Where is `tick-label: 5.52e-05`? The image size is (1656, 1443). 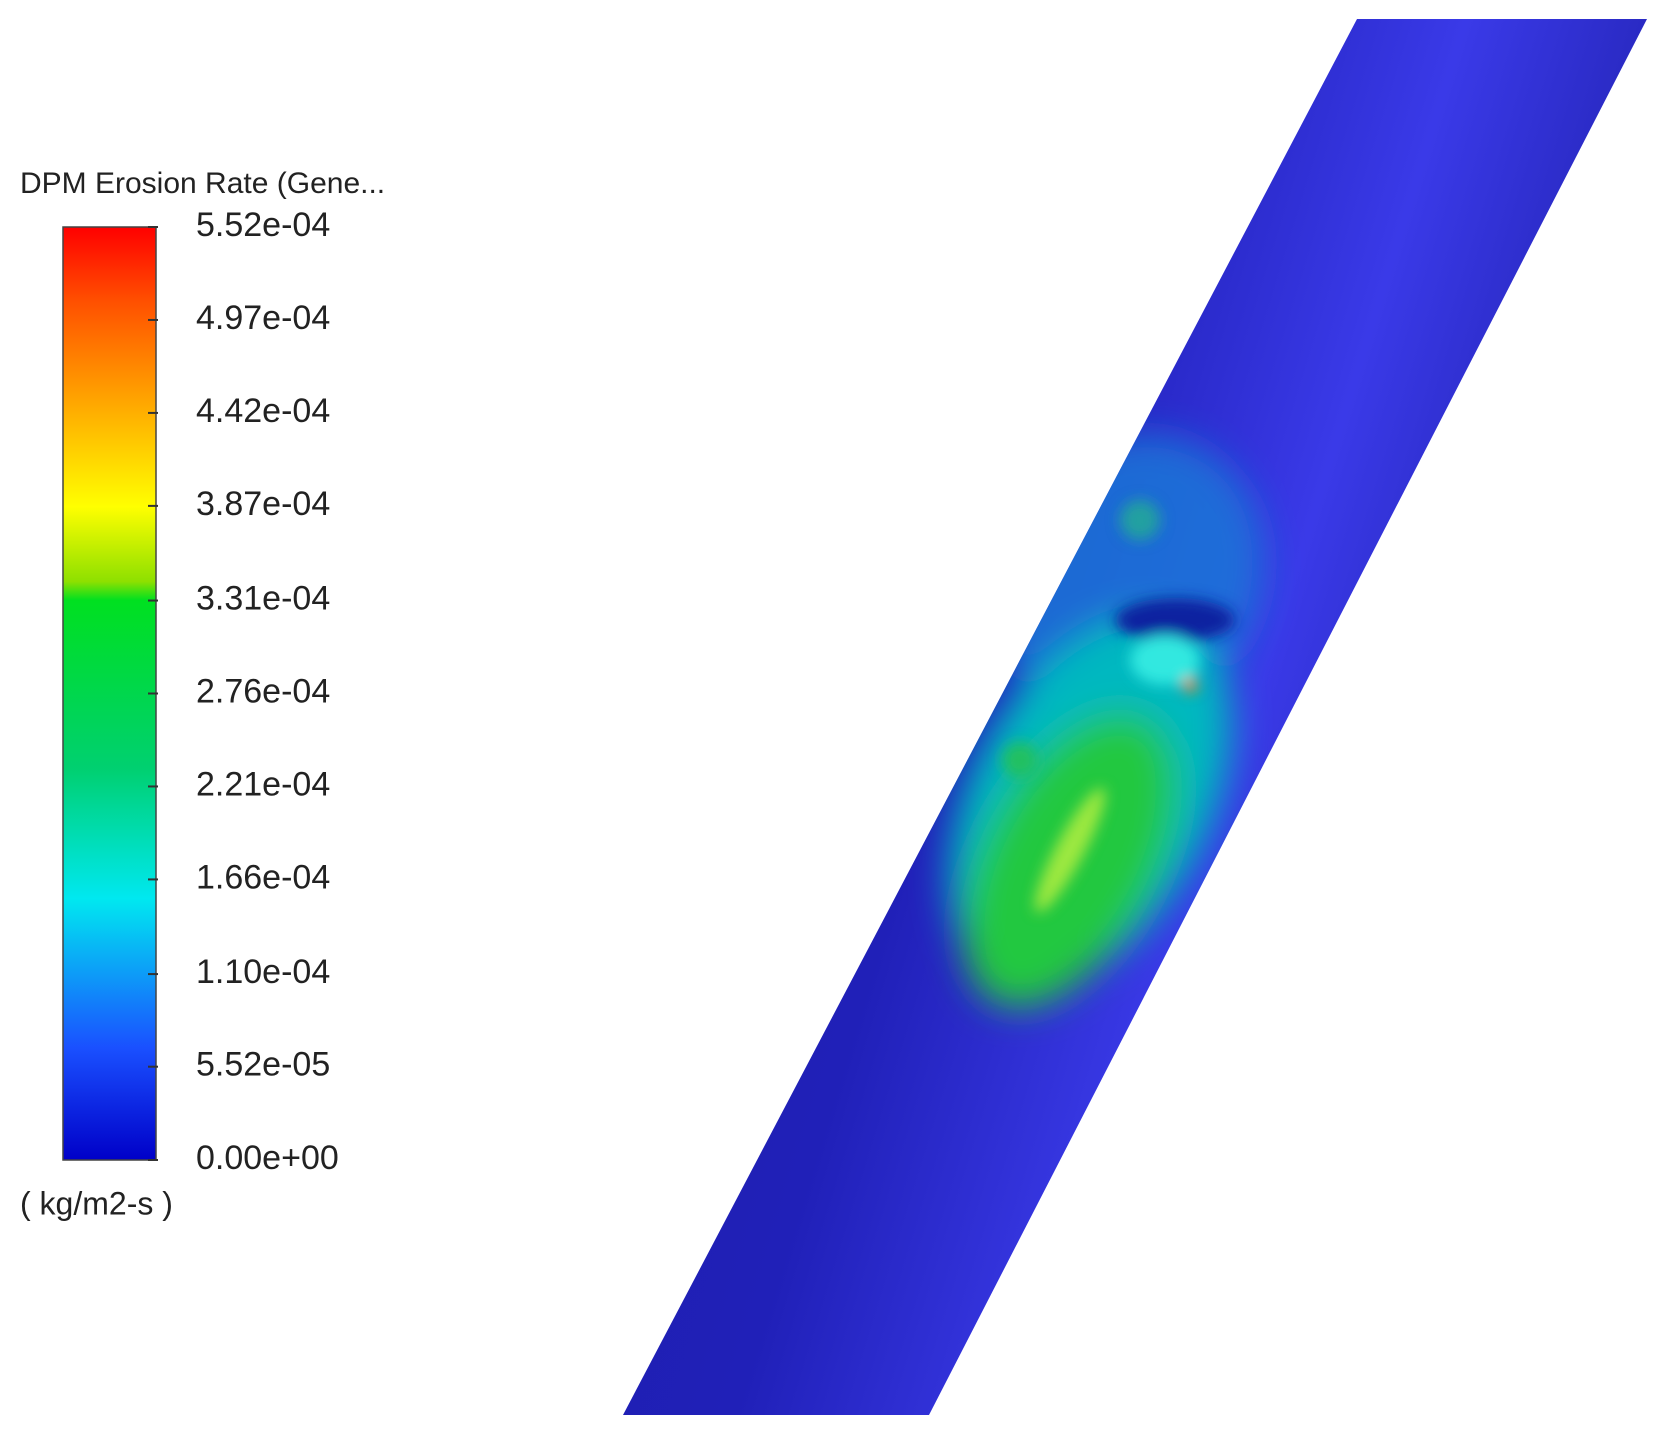
tick-label: 5.52e-05 is located at coordinates (263, 1065).